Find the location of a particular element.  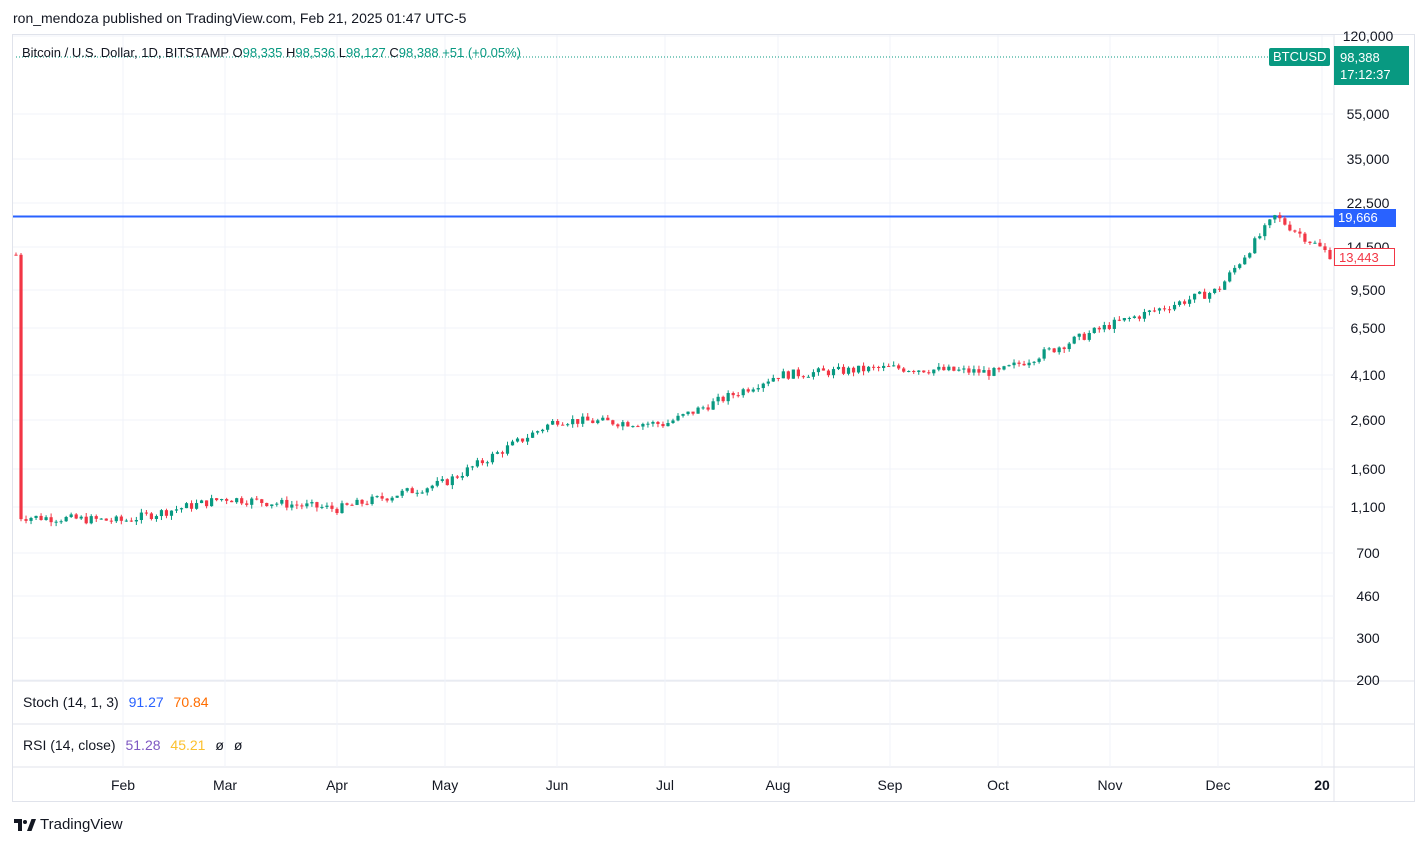

legend-open: 98,335 is located at coordinates (262, 52).